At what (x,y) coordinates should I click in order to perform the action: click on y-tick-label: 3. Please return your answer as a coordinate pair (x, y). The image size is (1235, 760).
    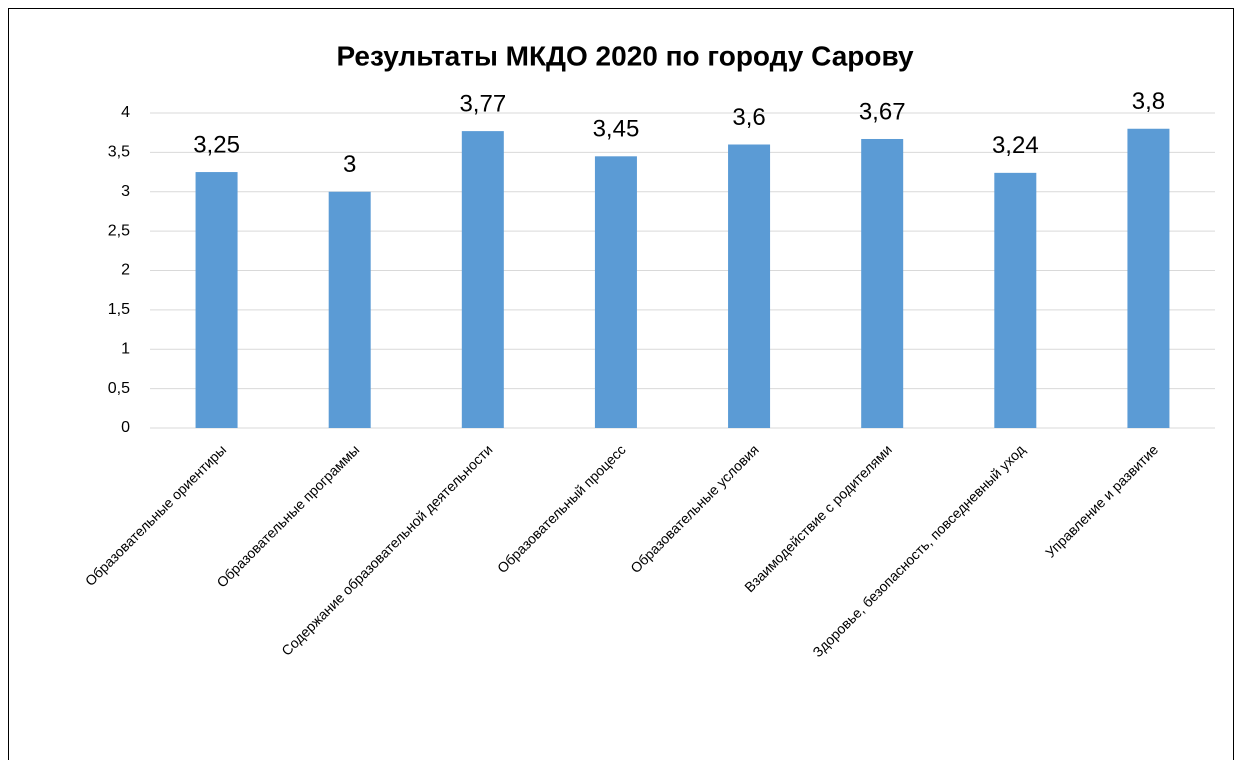
    Looking at the image, I should click on (125, 191).